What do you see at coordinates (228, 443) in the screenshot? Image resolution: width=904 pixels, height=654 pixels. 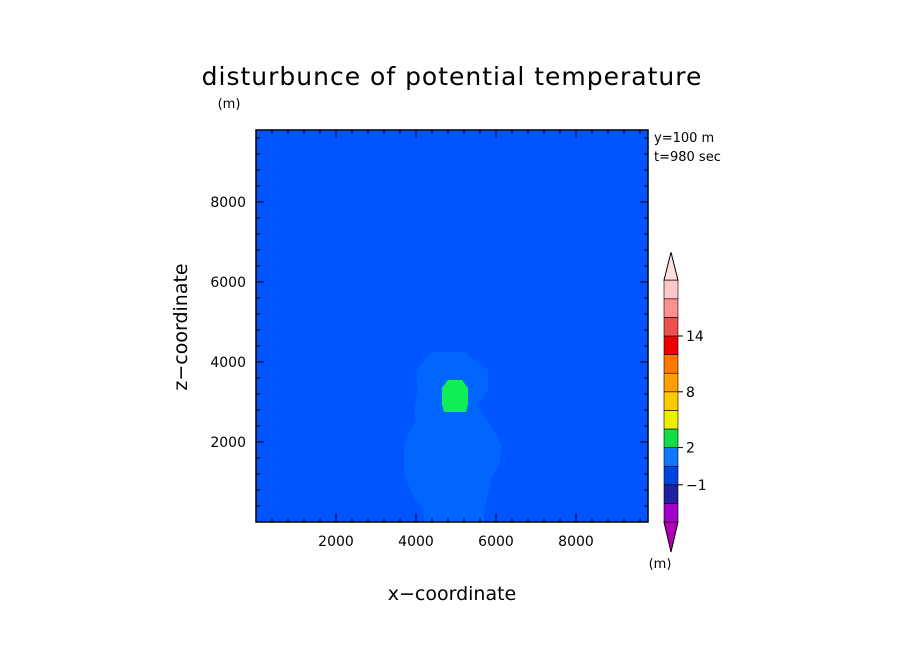 I see `y-tick-label: 2000` at bounding box center [228, 443].